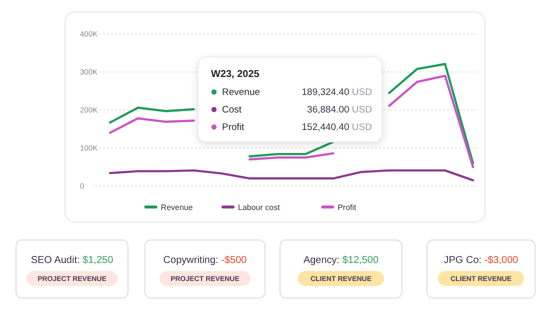  What do you see at coordinates (322, 260) in the screenshot?
I see `text: Agency:` at bounding box center [322, 260].